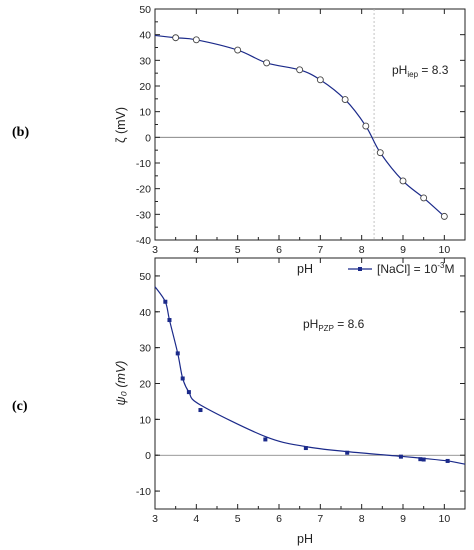 The width and height of the screenshot is (474, 550). I want to click on panel-c-legend-rest: M, so click(450, 269).